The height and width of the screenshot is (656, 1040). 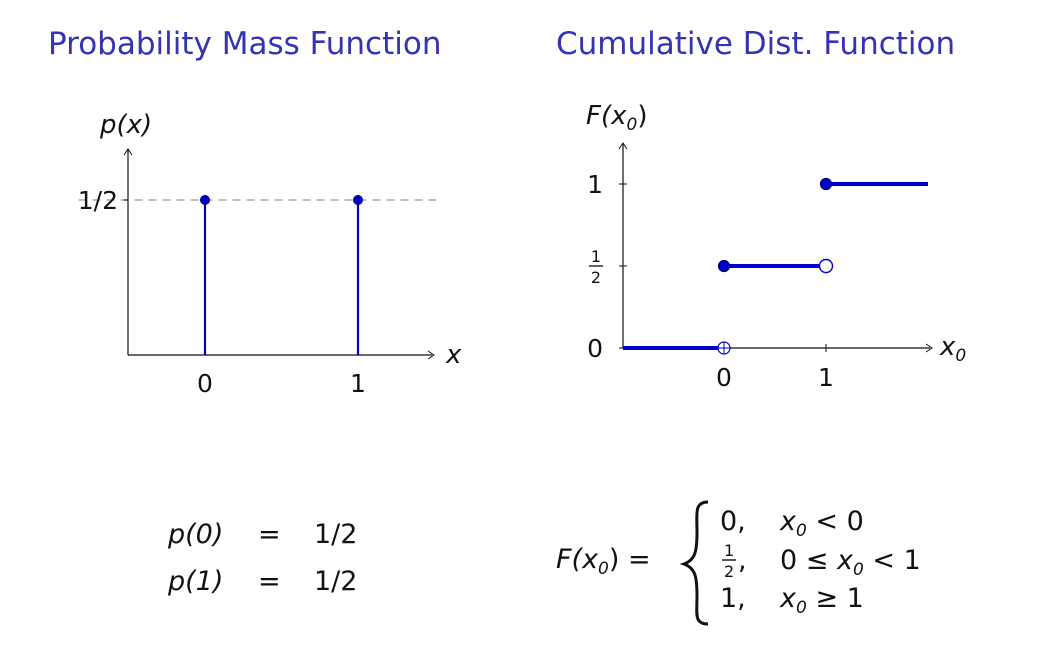 I want to click on pmf-y-axis-arrow, so click(x=128, y=152).